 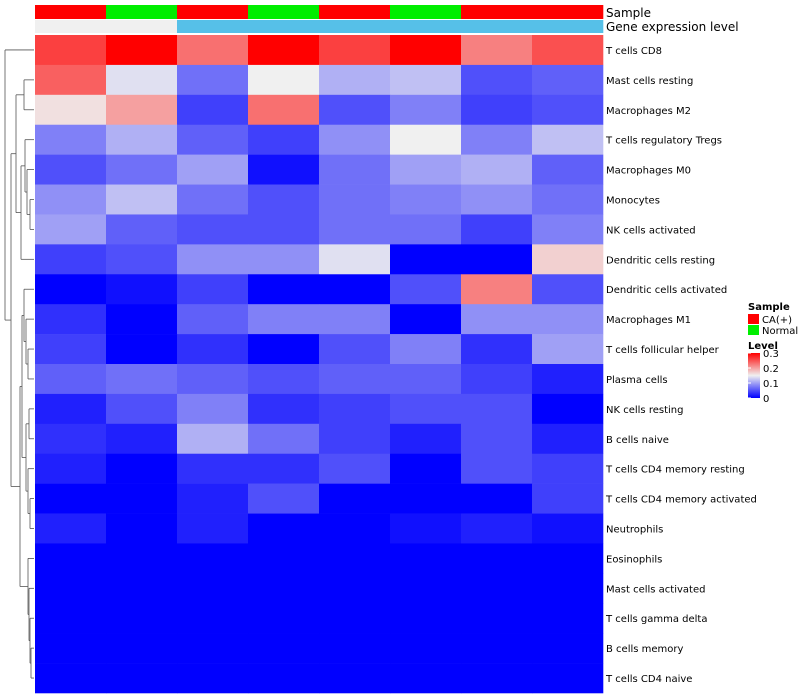 I want to click on row-label: Macrophages M2, so click(x=648, y=111).